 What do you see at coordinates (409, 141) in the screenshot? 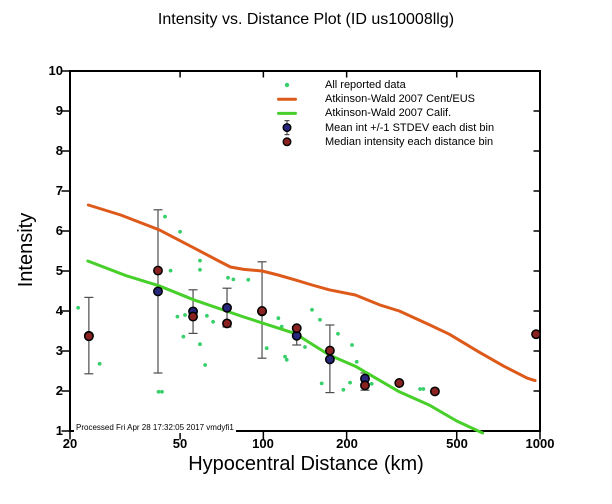
I see `legend-item-median-bin: Median intensity each distance bin` at bounding box center [409, 141].